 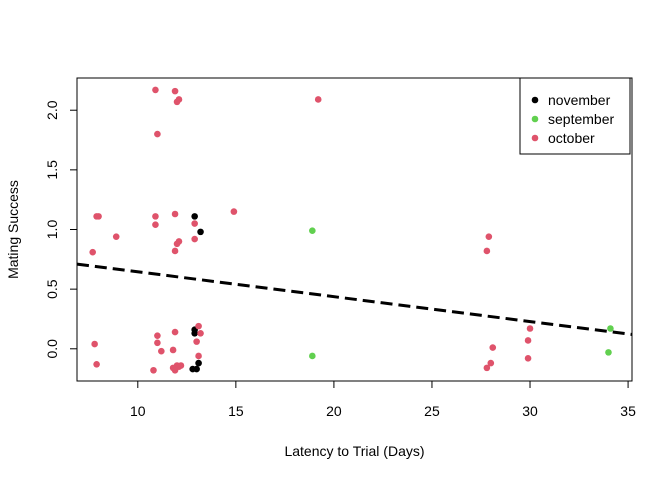 What do you see at coordinates (52, 110) in the screenshot?
I see `y-tick-label: 2.0` at bounding box center [52, 110].